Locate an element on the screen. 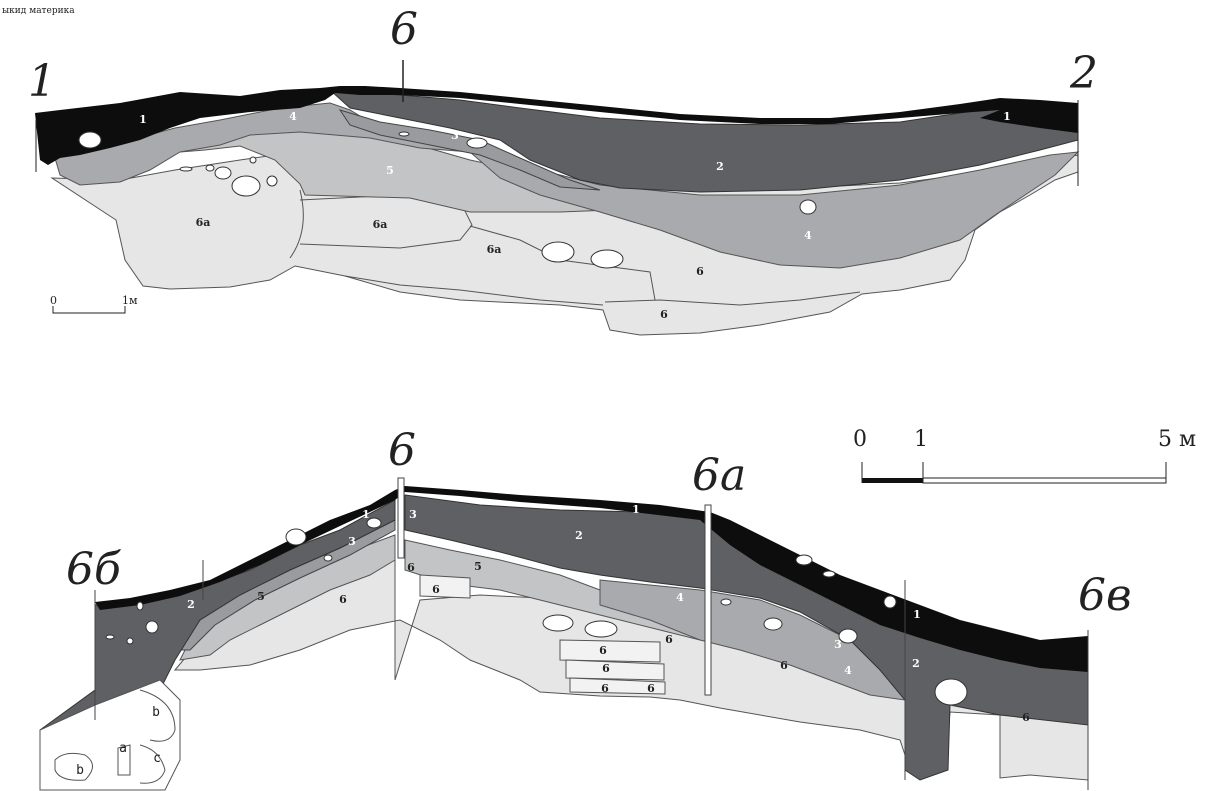 Image resolution: width=1222 pixels, height=791 pixels. s2-label-2b: 2 is located at coordinates (579, 535).